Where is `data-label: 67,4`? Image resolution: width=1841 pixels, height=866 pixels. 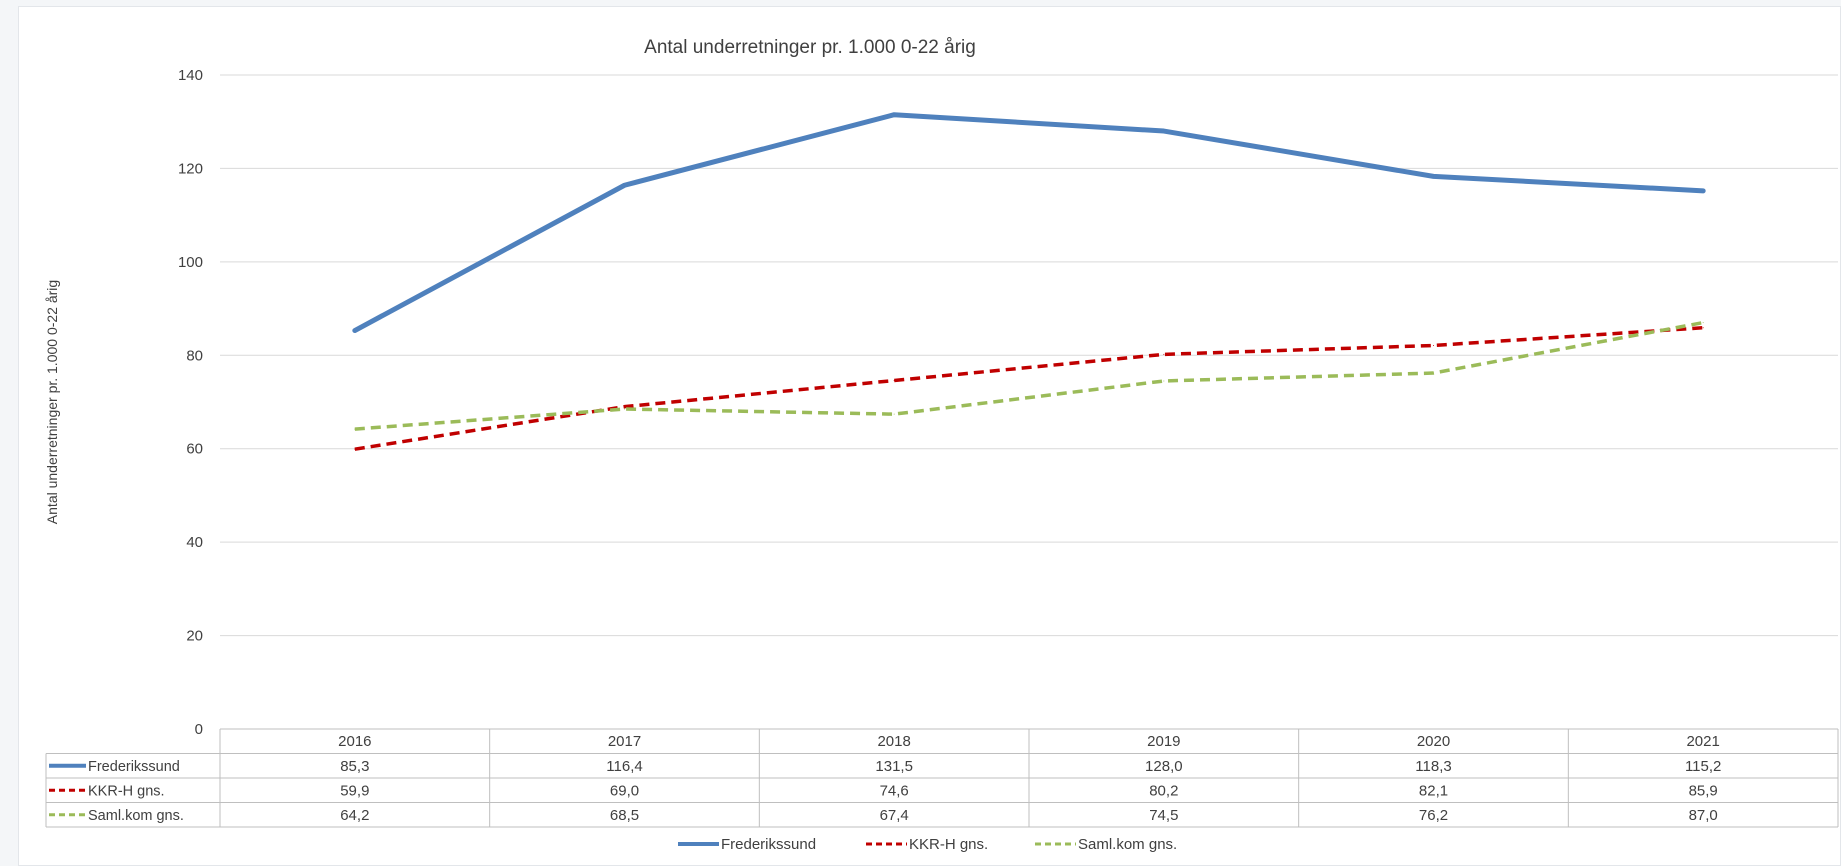
data-label: 67,4 is located at coordinates (894, 815).